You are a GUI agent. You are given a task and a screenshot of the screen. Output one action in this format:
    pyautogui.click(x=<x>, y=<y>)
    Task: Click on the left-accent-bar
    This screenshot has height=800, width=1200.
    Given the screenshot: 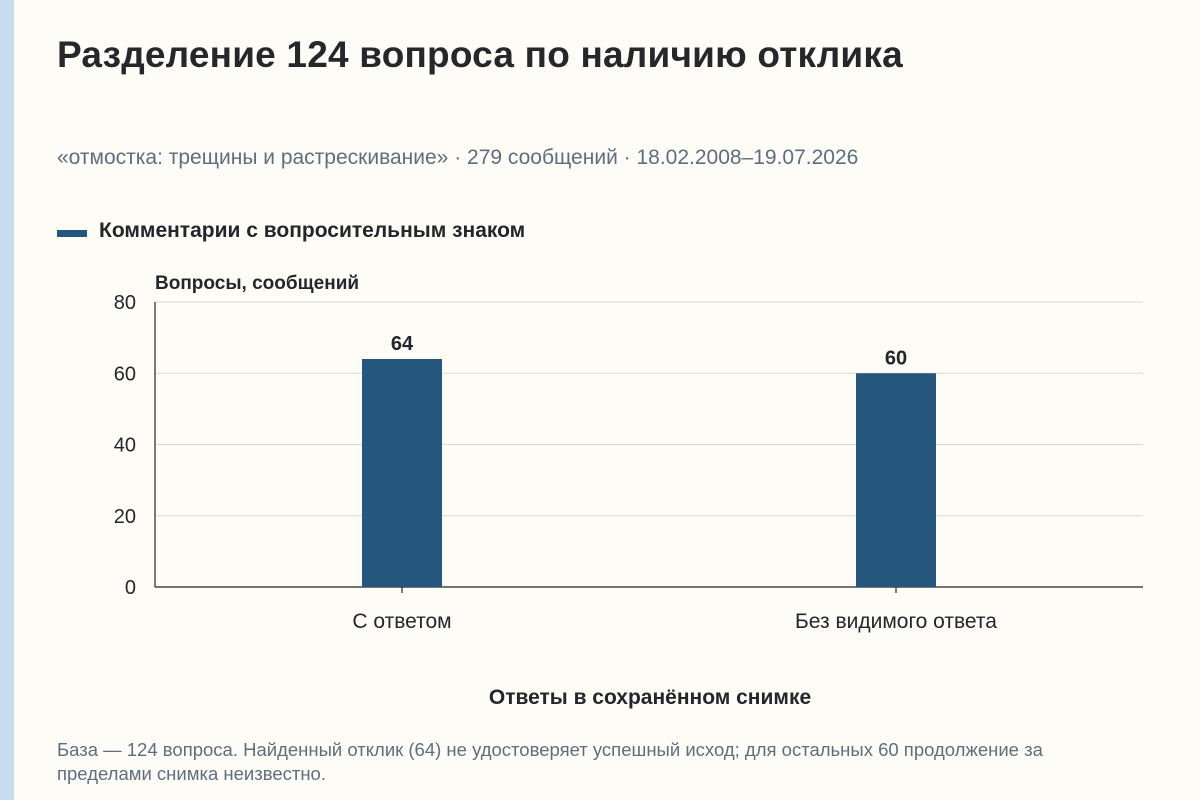 What is the action you would take?
    pyautogui.click(x=7, y=400)
    